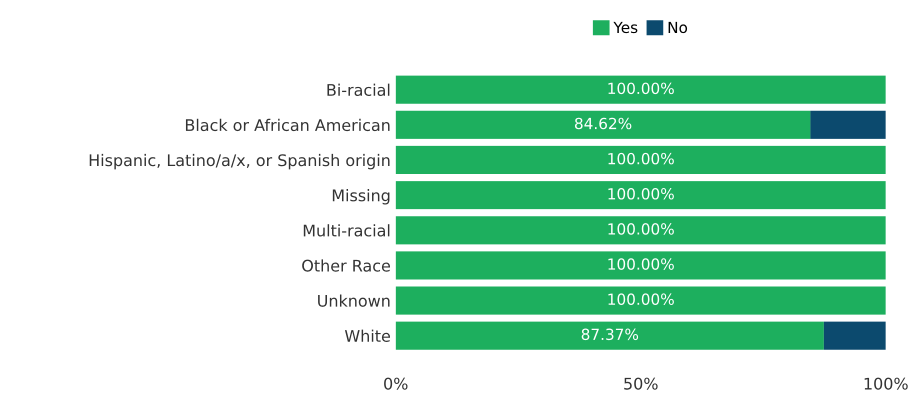  I want to click on y-tick-label: Multi-racial, so click(347, 230).